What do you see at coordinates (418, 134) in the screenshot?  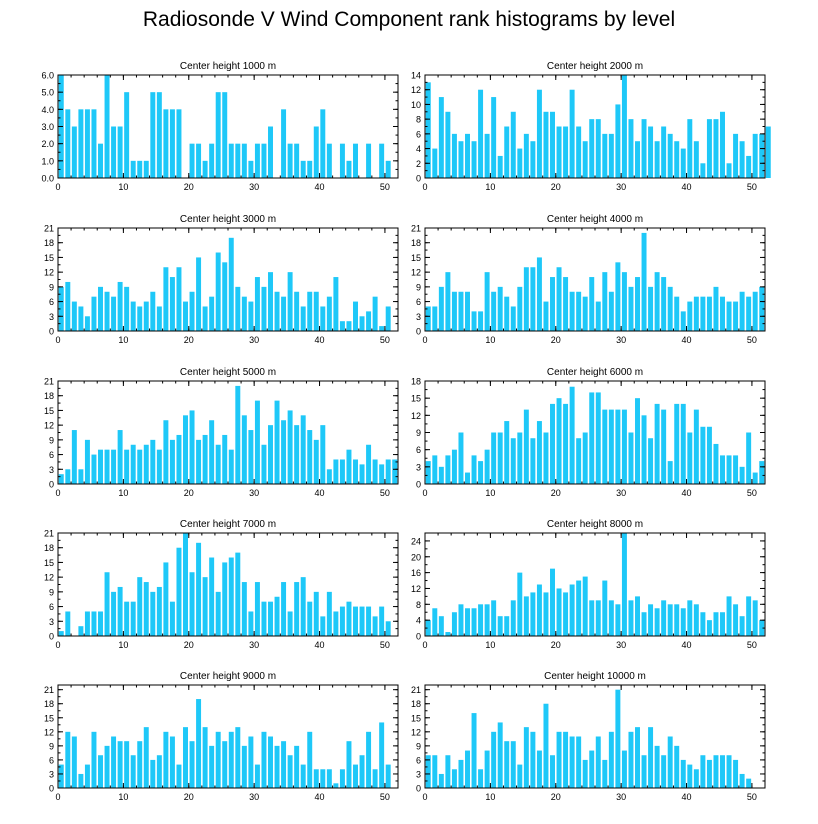 I see `y-tick-label: 6` at bounding box center [418, 134].